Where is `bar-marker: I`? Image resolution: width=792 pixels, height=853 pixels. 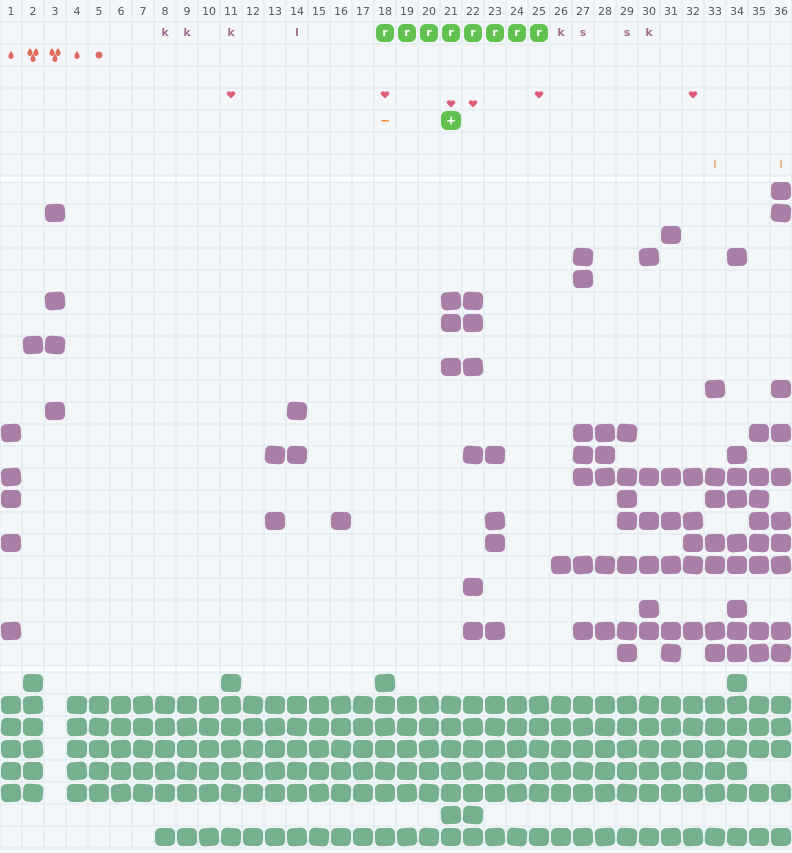 bar-marker: I is located at coordinates (714, 164).